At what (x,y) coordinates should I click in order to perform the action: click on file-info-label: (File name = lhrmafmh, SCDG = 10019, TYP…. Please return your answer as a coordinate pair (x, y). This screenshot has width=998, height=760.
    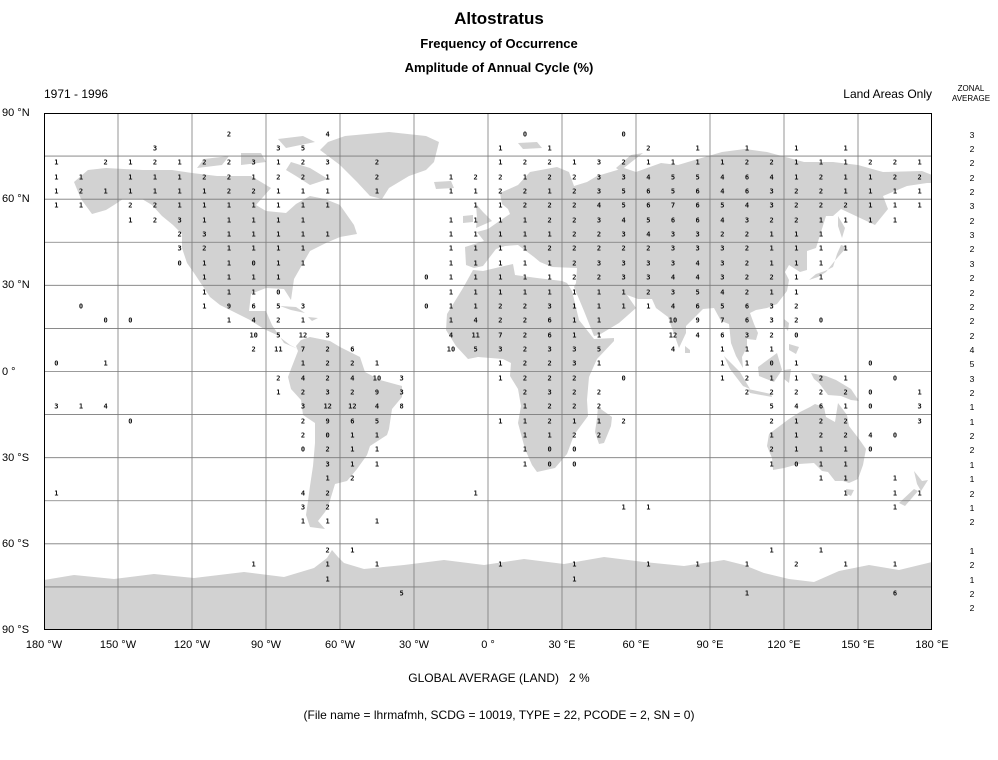
    Looking at the image, I should click on (499, 715).